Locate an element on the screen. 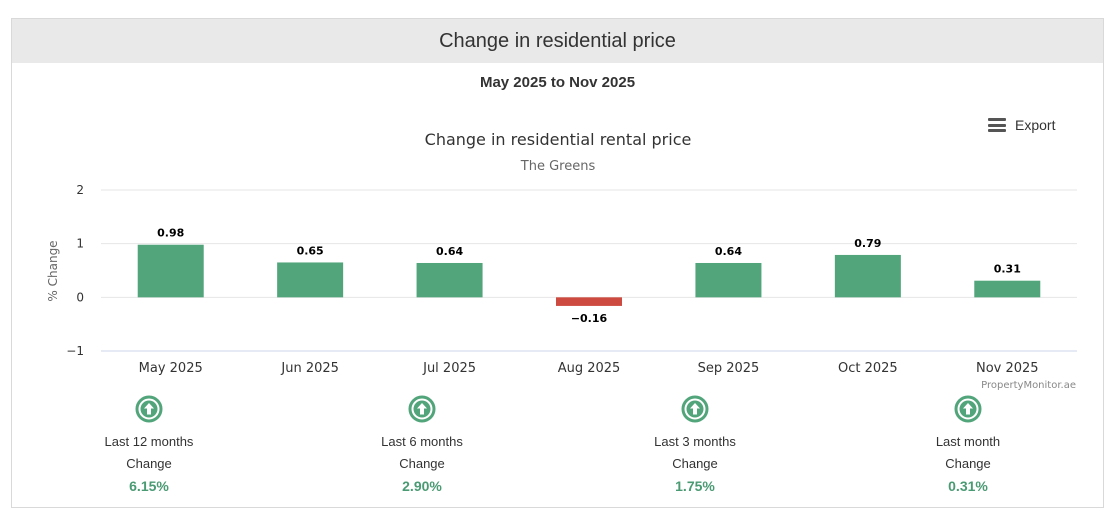 Image resolution: width=1116 pixels, height=514 pixels. data-label: 0.65 is located at coordinates (310, 250).